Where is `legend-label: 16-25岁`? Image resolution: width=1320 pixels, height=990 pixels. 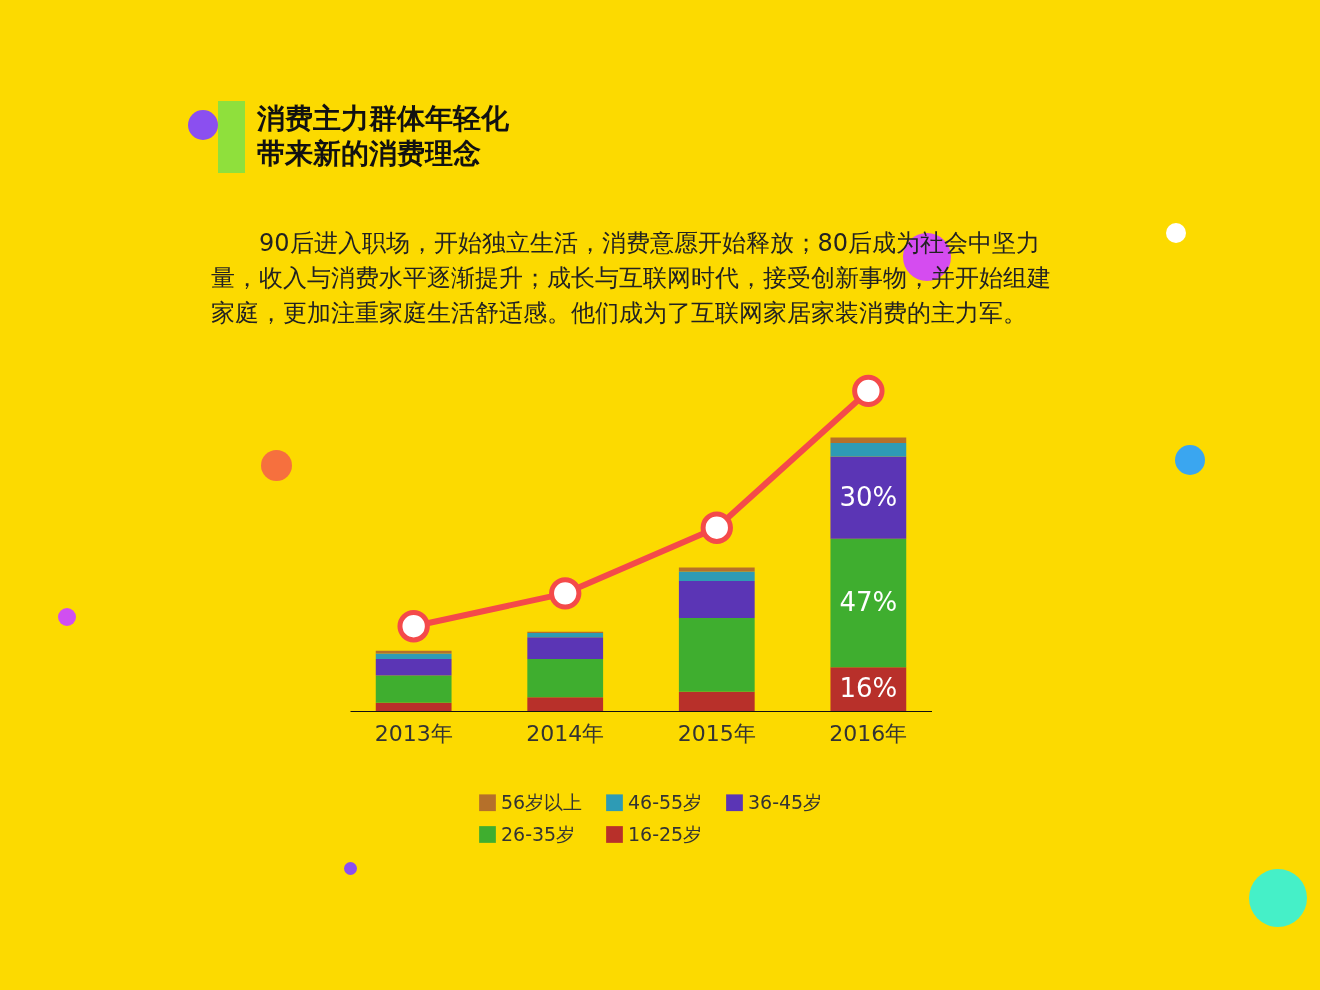
legend-label: 16-25岁 is located at coordinates (665, 833).